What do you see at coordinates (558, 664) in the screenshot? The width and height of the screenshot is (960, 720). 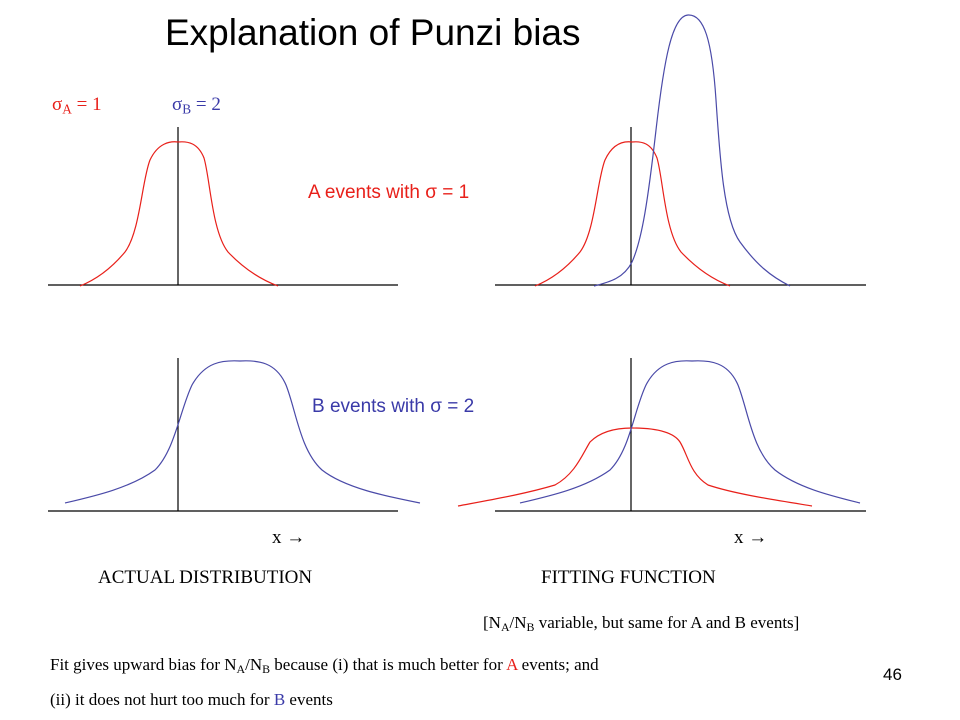 I see `conclusion-1-end: events; and` at bounding box center [558, 664].